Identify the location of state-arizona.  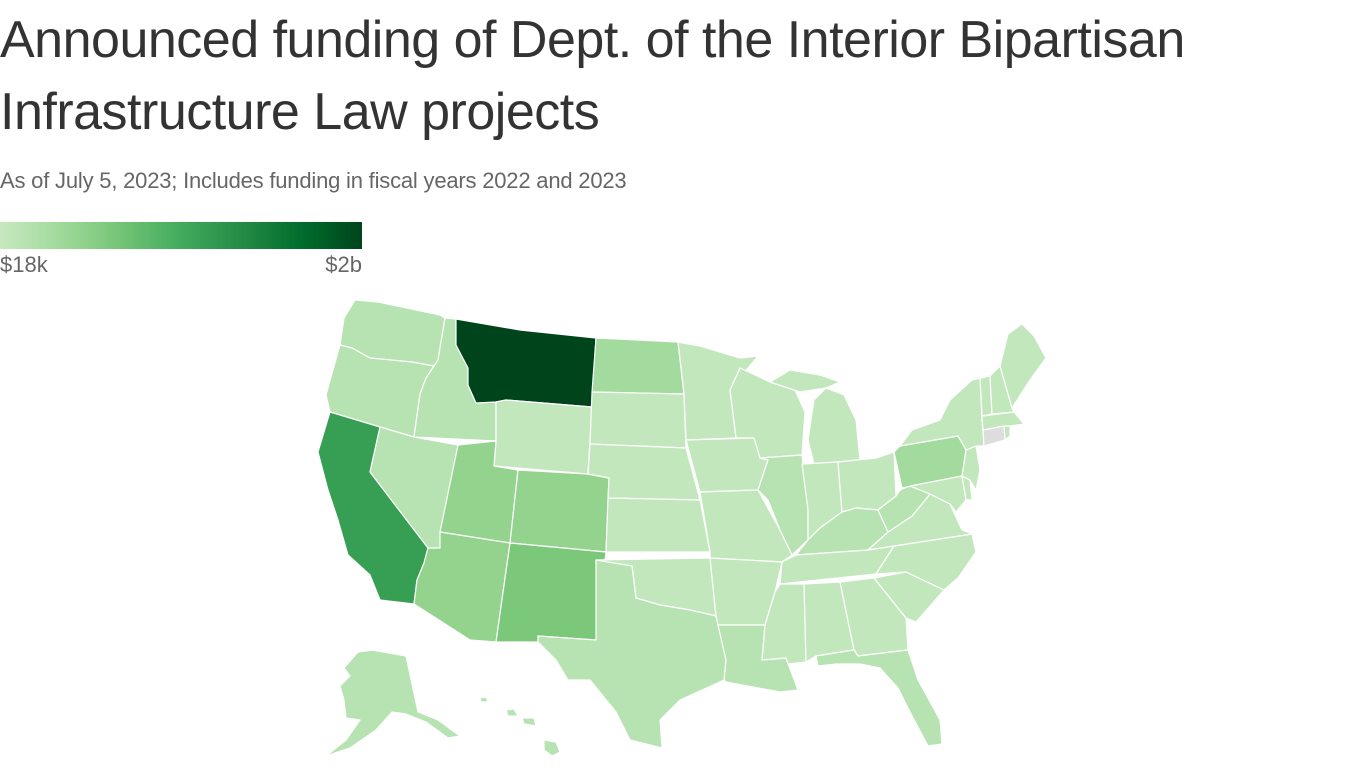
(462, 587).